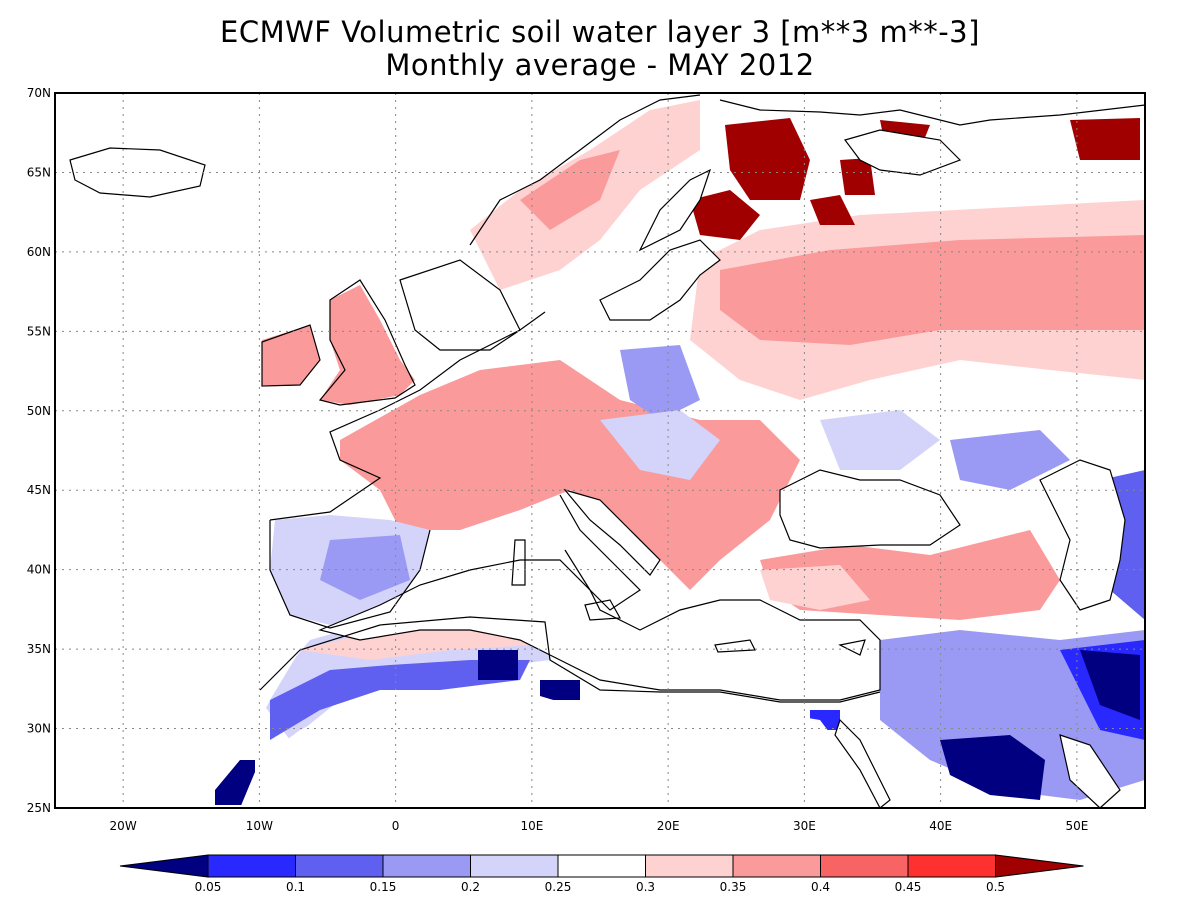  I want to click on field-arabia-navy, so click(992, 767).